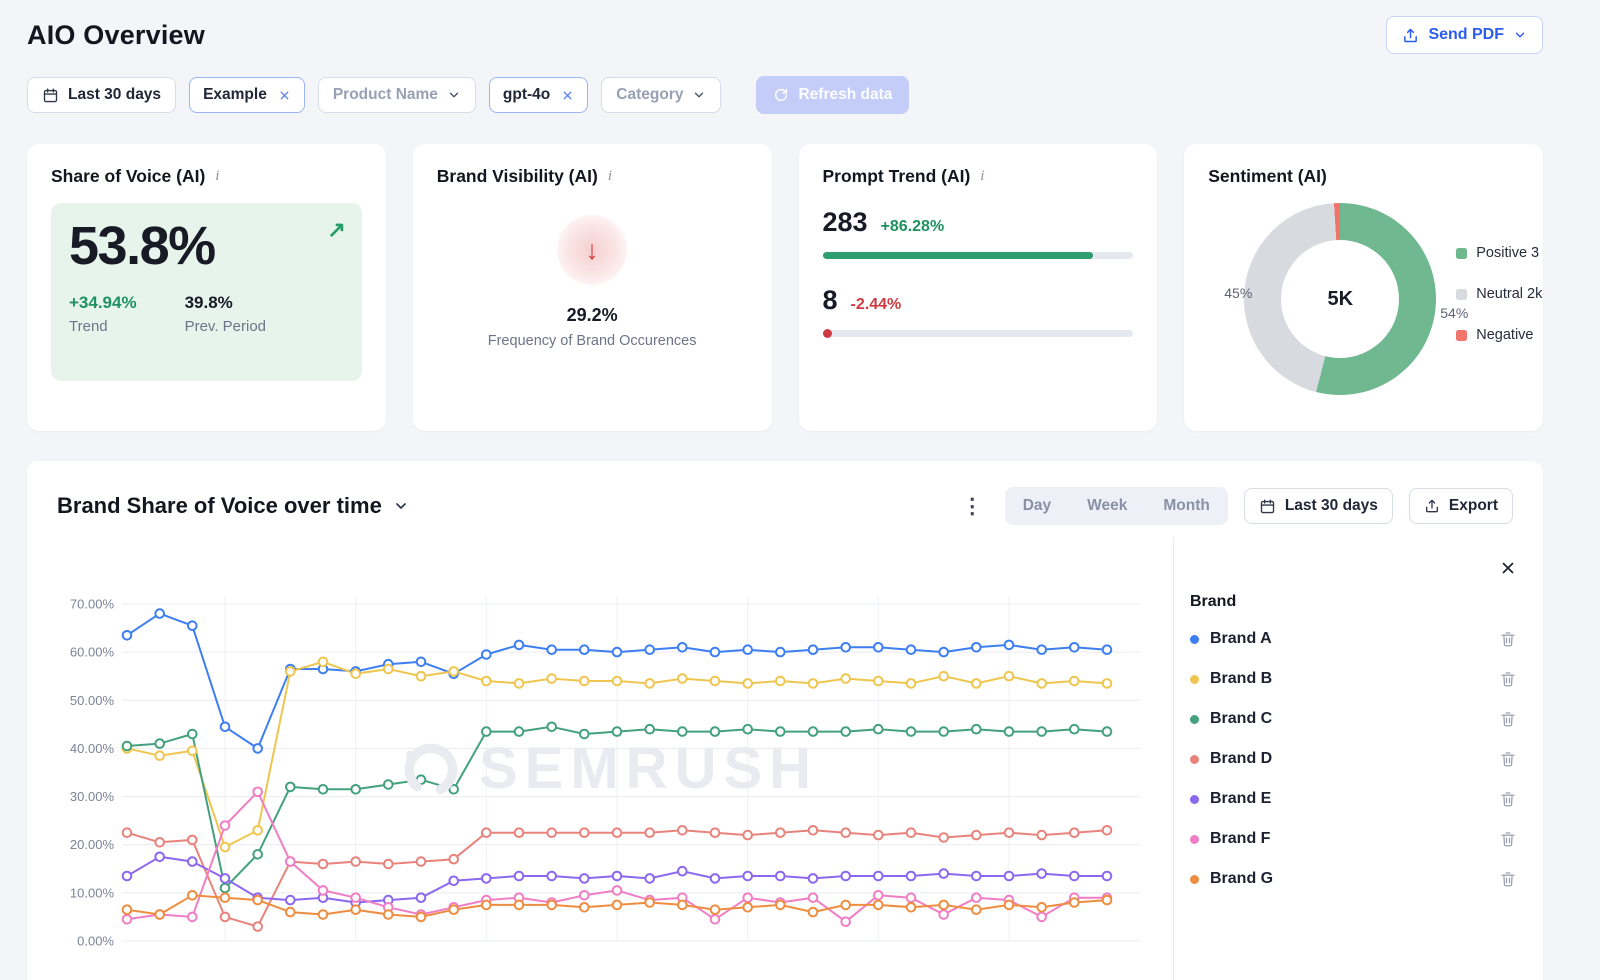 Image resolution: width=1600 pixels, height=980 pixels. I want to click on share-of-voice-value: 53.8%, so click(142, 246).